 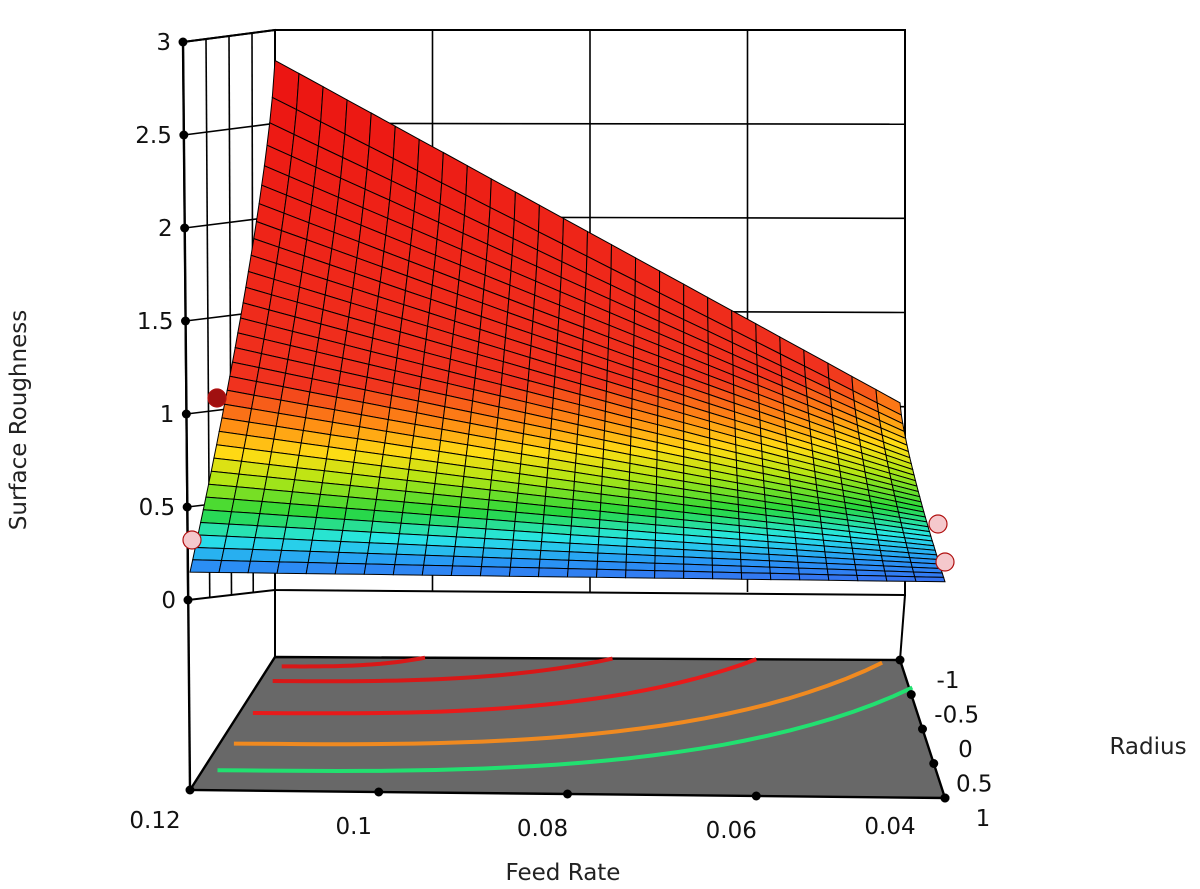 I want to click on x-tick-label-3: 0.06, so click(x=731, y=831).